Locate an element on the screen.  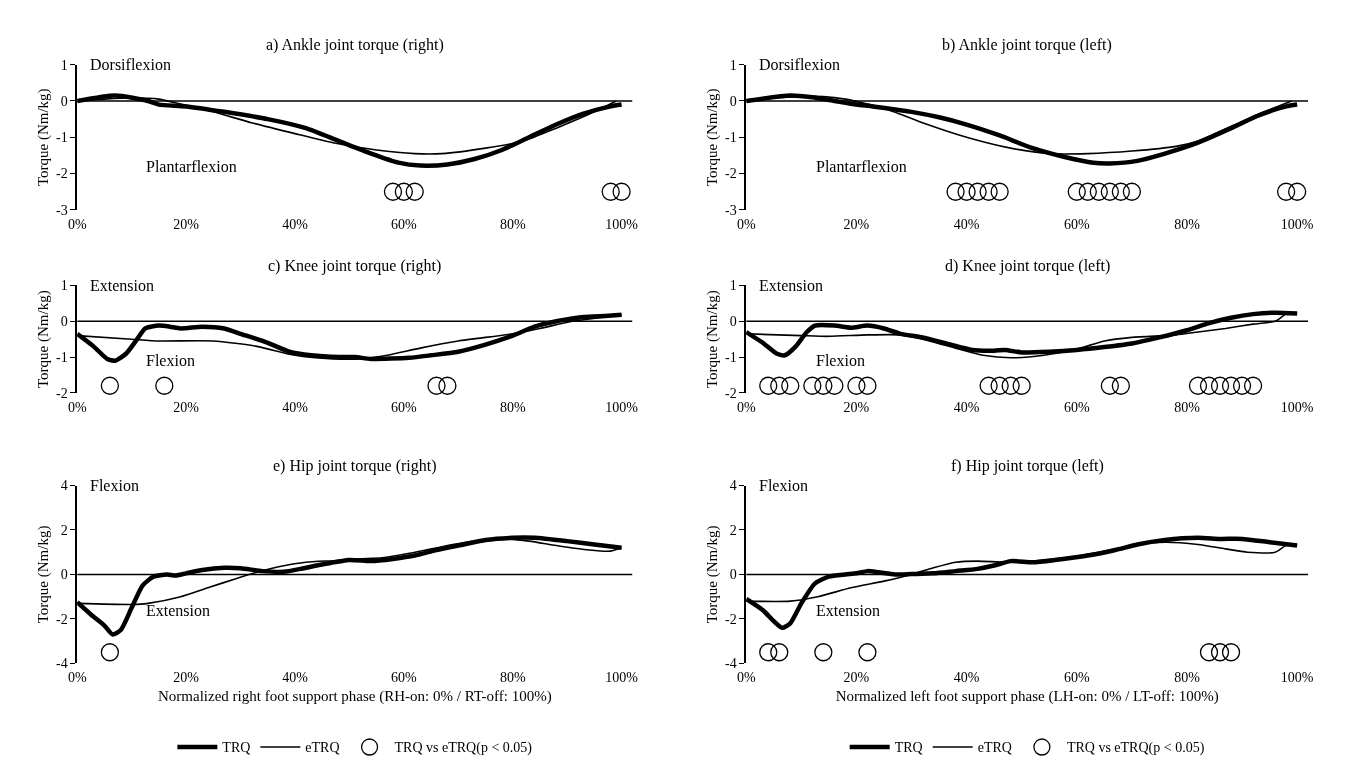
chart-title: c) Knee joint torque (right) is located at coordinates (355, 266).